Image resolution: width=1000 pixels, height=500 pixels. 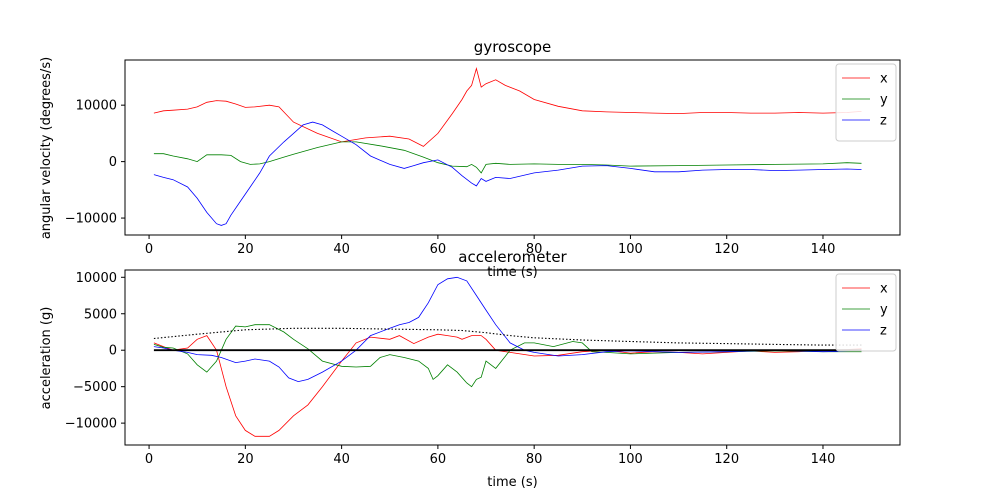 I want to click on gyroscope-series-x, so click(x=507, y=106).